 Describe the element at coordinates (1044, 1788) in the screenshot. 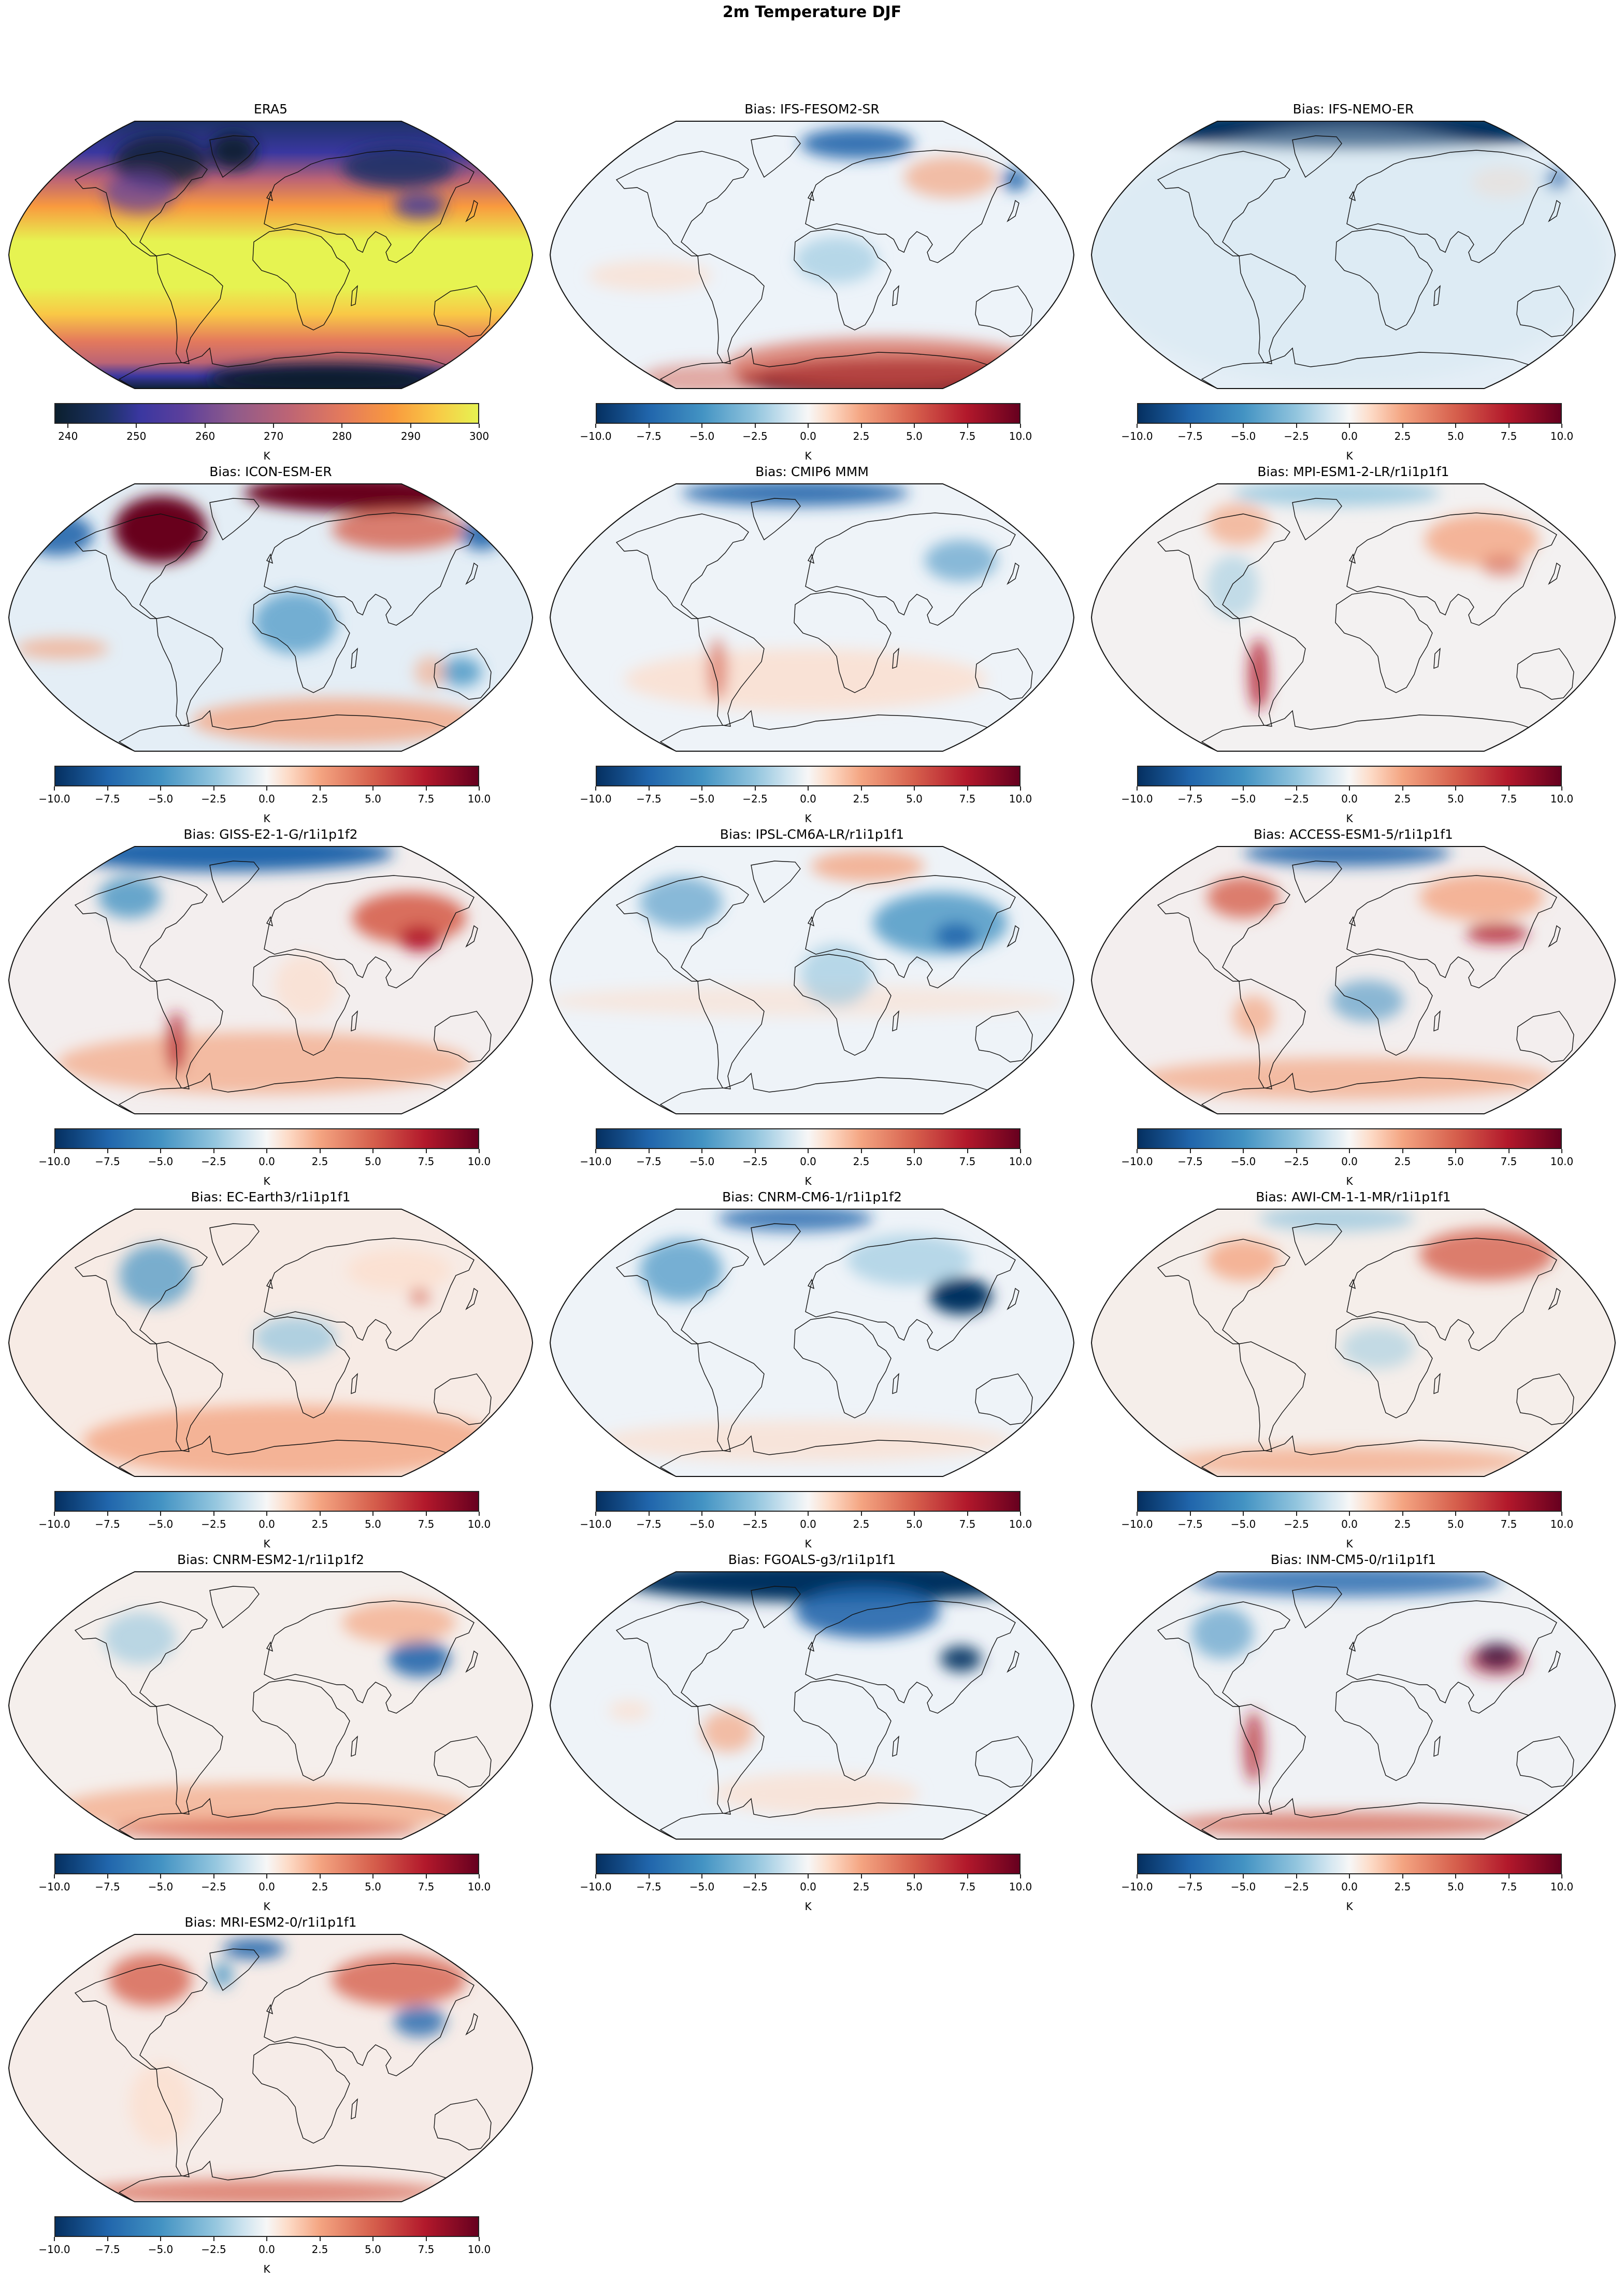

I see `coastline-nz` at that location.